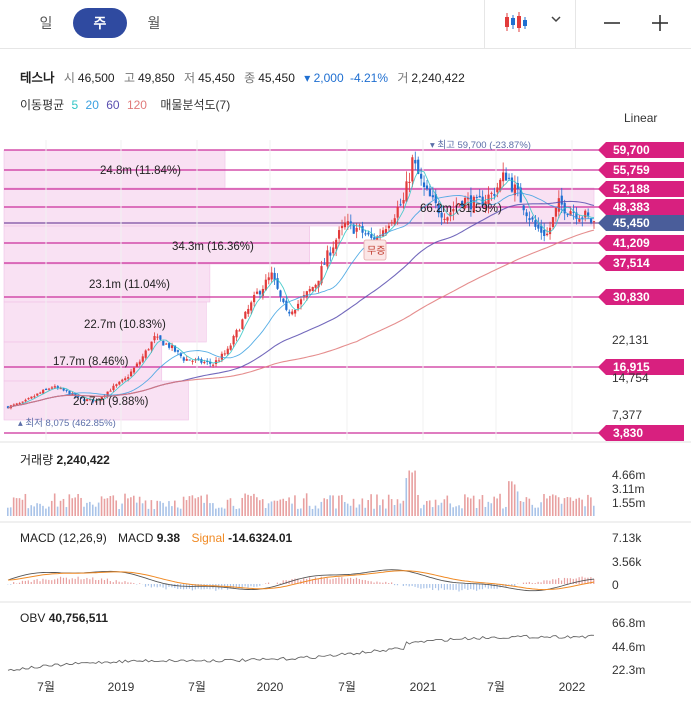 The image size is (691, 710). I want to click on obv-label: OBV, so click(33, 618).